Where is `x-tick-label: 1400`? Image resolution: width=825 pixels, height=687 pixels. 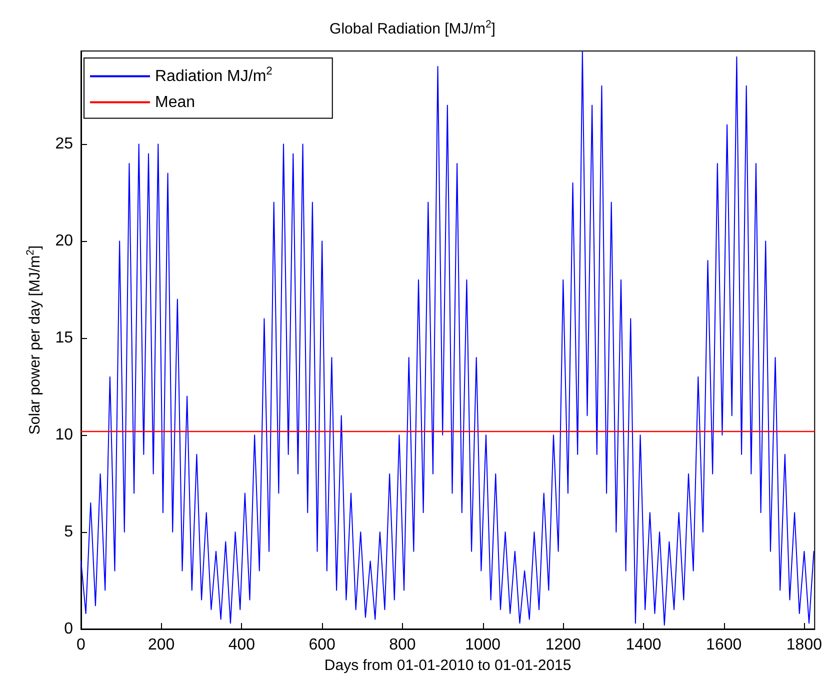
x-tick-label: 1400 is located at coordinates (644, 645).